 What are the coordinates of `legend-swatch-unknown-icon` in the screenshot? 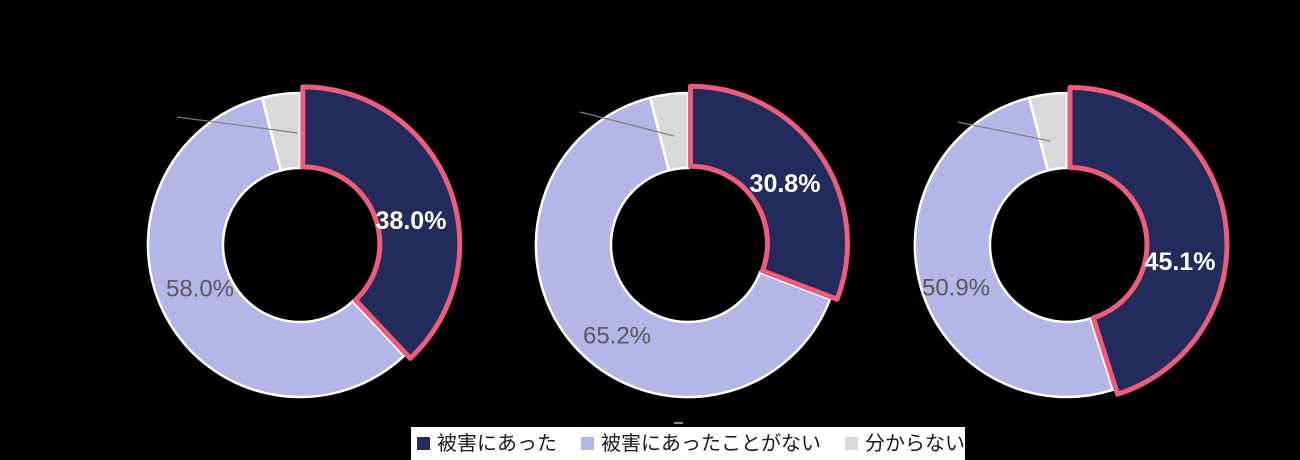 It's located at (851, 443).